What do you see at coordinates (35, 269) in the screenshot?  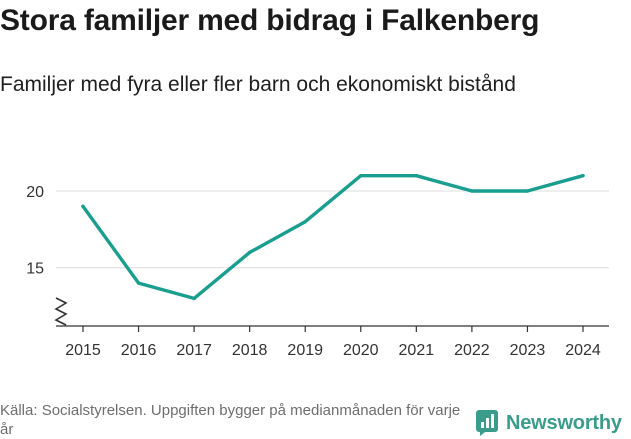 I see `y-tick-label: 15` at bounding box center [35, 269].